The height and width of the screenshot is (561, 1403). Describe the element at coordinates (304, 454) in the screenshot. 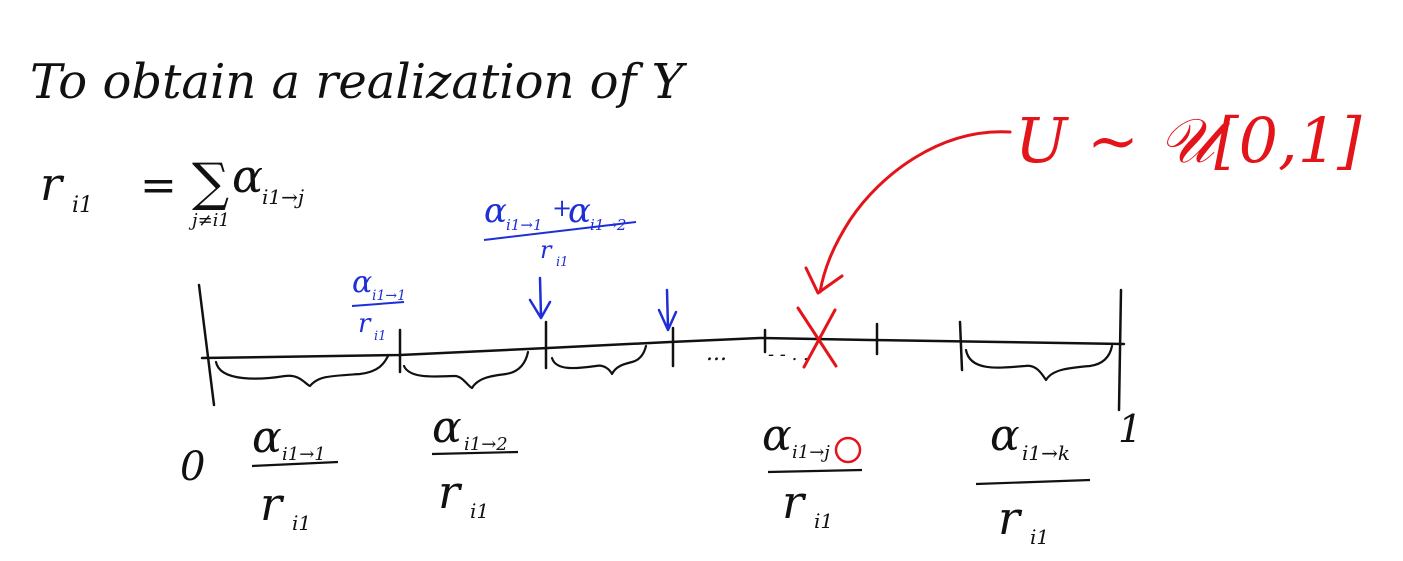

I see `interval-1-num-sub: i1→1` at that location.